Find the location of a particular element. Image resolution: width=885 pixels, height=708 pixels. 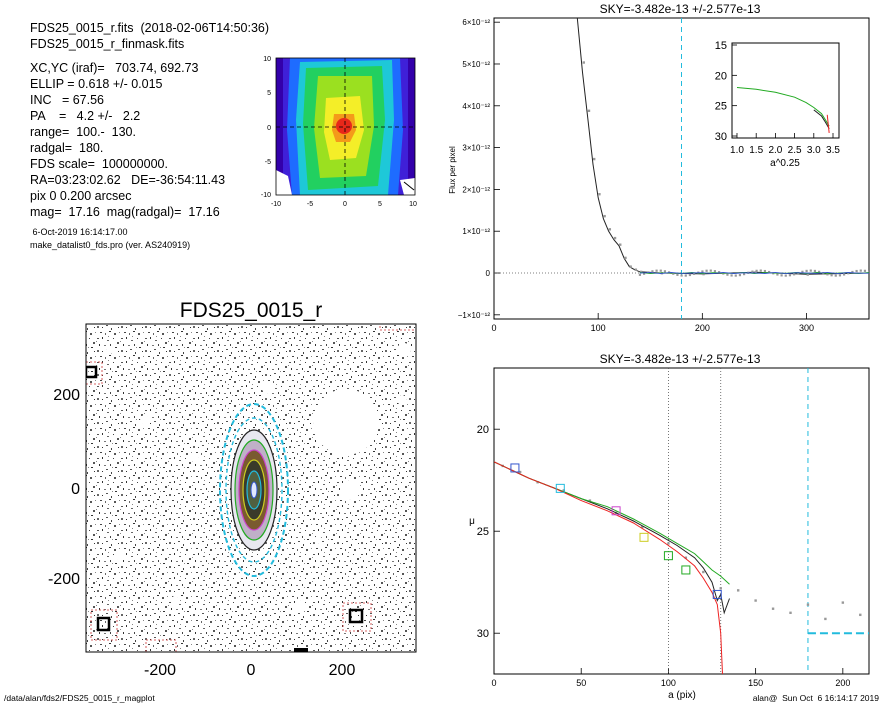

thumb-x-tick: 0 is located at coordinates (345, 204).